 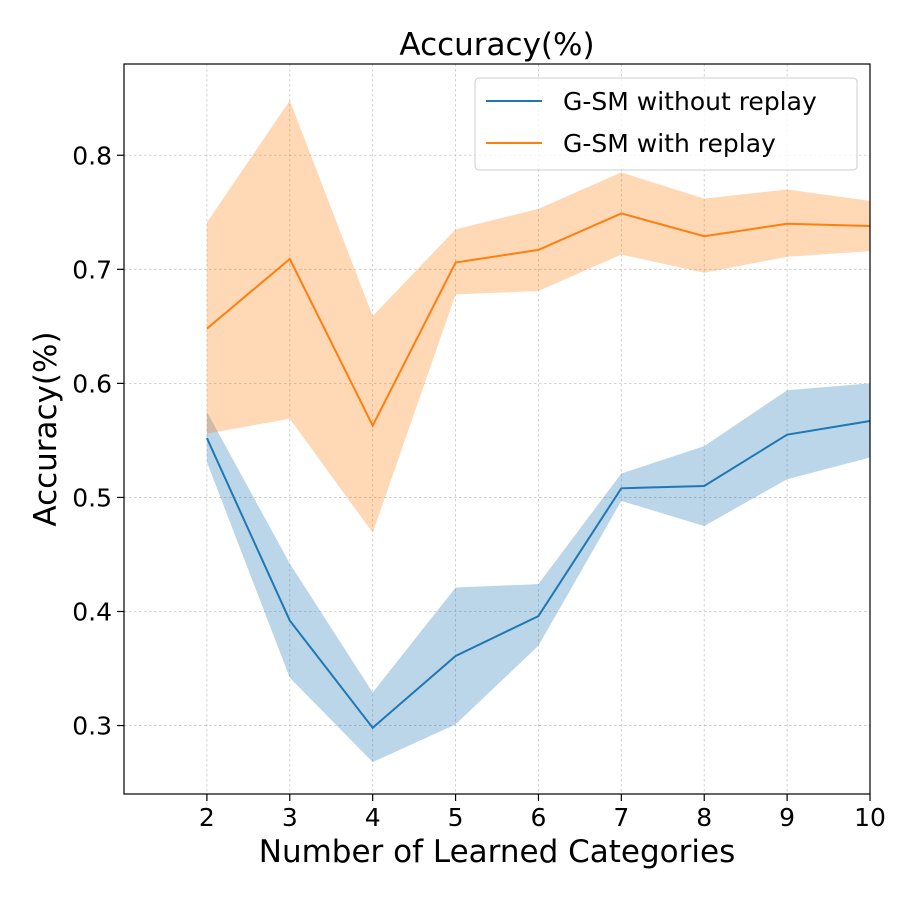 I want to click on y-tick-label: 0.4, so click(x=92, y=612).